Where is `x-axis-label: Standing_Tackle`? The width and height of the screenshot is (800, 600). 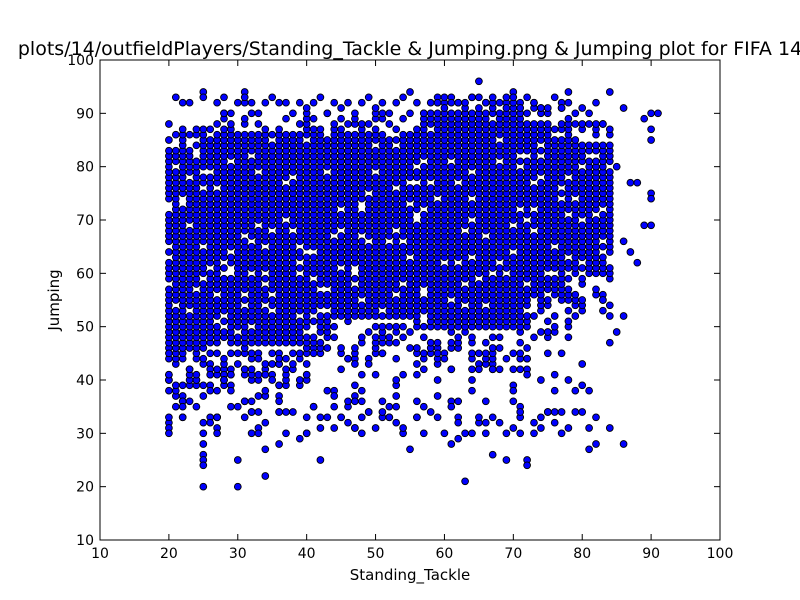
x-axis-label: Standing_Tackle is located at coordinates (410, 575).